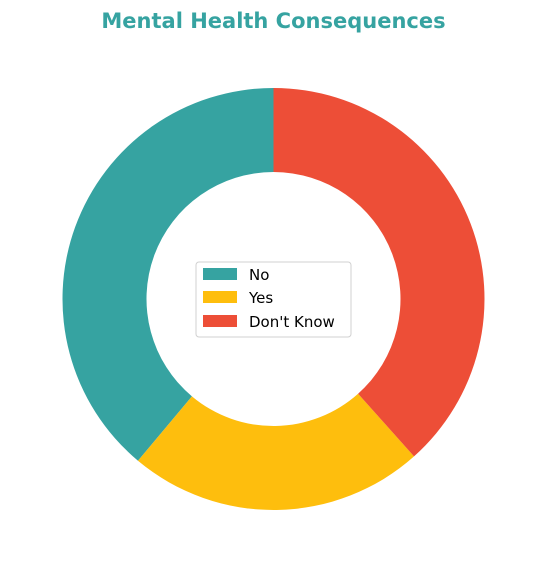 This screenshot has height=573, width=547. I want to click on legend-label-dont-know: Don't Know, so click(292, 322).